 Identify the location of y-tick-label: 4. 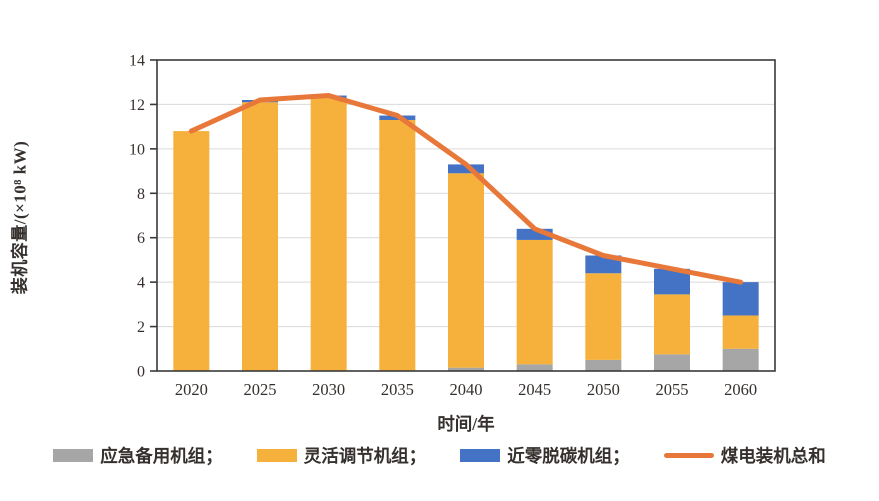
(141, 283).